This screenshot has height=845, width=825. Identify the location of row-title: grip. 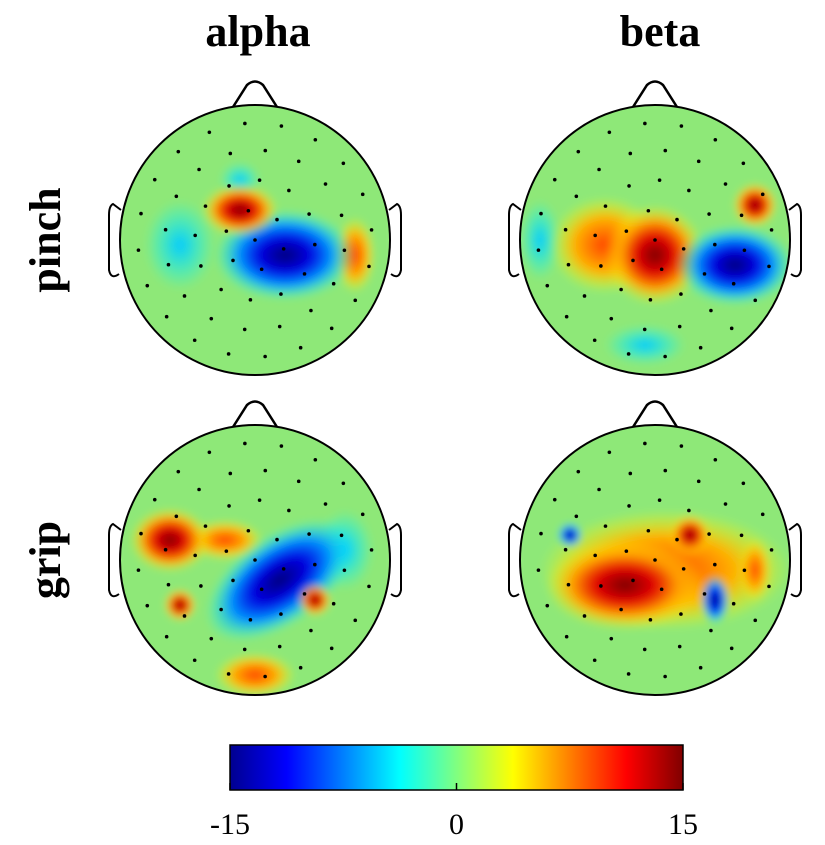
(45, 560).